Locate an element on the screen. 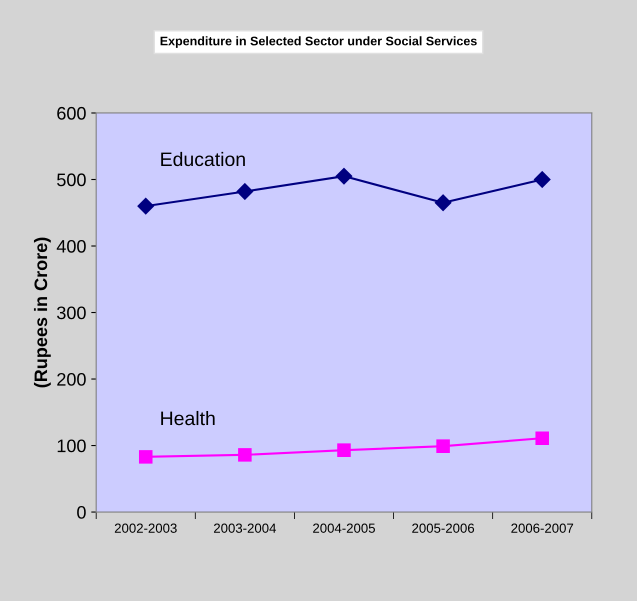  y-tick-label: 100 is located at coordinates (72, 445).